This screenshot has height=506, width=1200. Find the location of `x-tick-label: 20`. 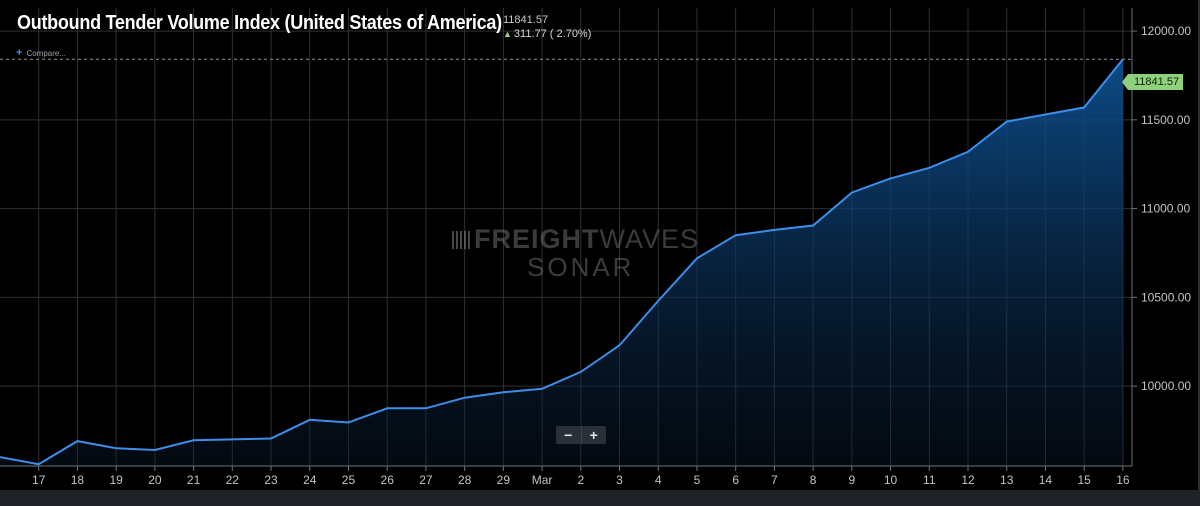

x-tick-label: 20 is located at coordinates (155, 480).